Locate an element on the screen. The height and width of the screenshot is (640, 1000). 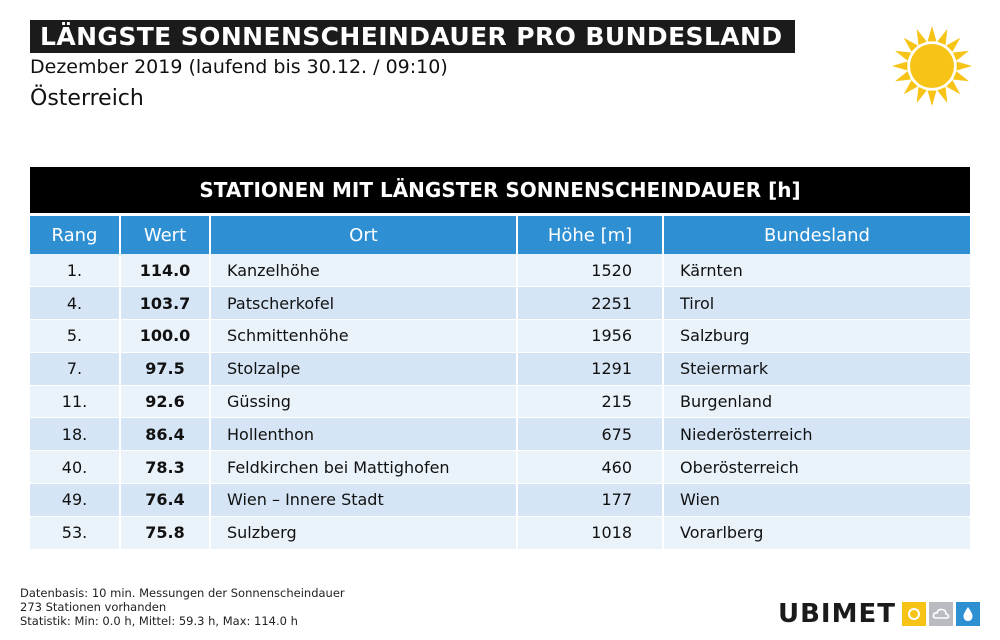
cell-wert: 103.7 is located at coordinates (165, 303).